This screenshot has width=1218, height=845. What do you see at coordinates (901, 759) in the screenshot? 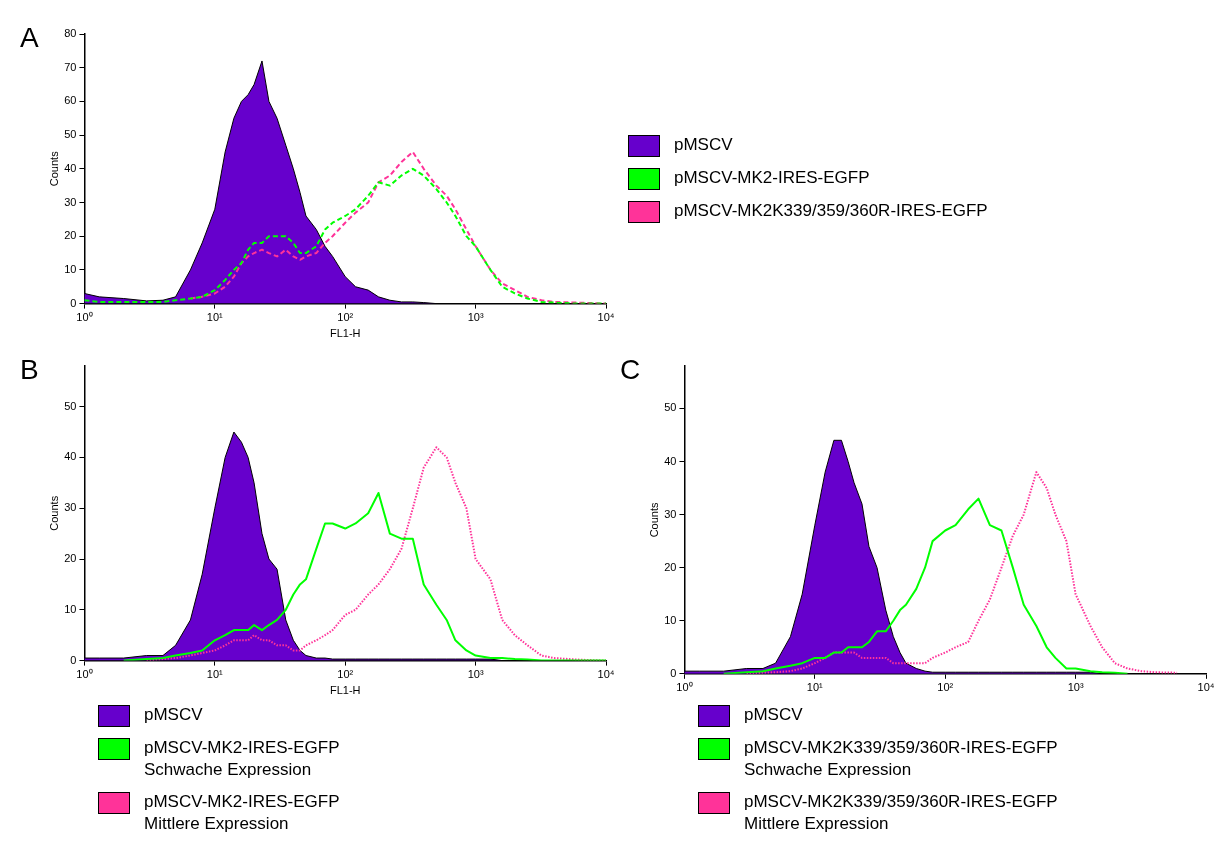
I see `legend-label: pMSCV-MK2K339/359/360R-IRES-EGFP Schwache Expression` at bounding box center [901, 759].